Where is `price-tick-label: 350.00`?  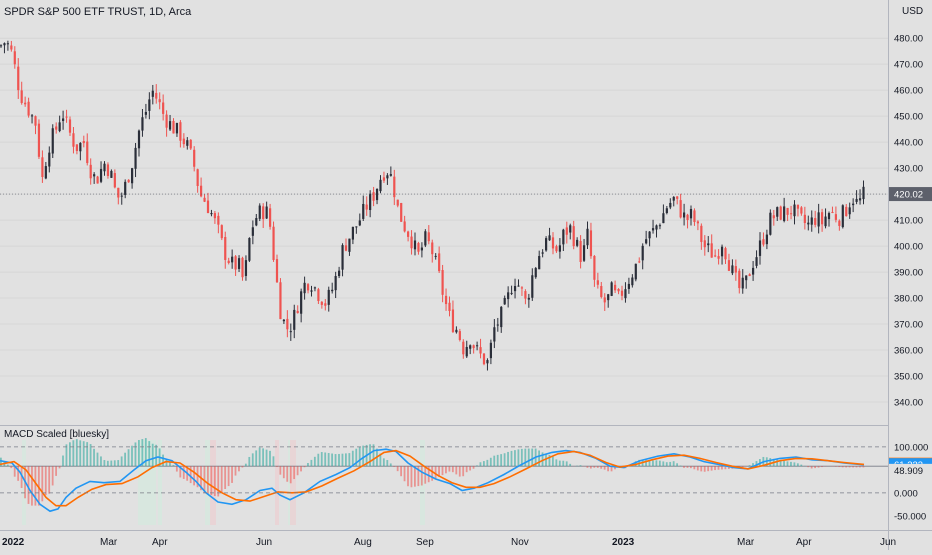 price-tick-label: 350.00 is located at coordinates (908, 377).